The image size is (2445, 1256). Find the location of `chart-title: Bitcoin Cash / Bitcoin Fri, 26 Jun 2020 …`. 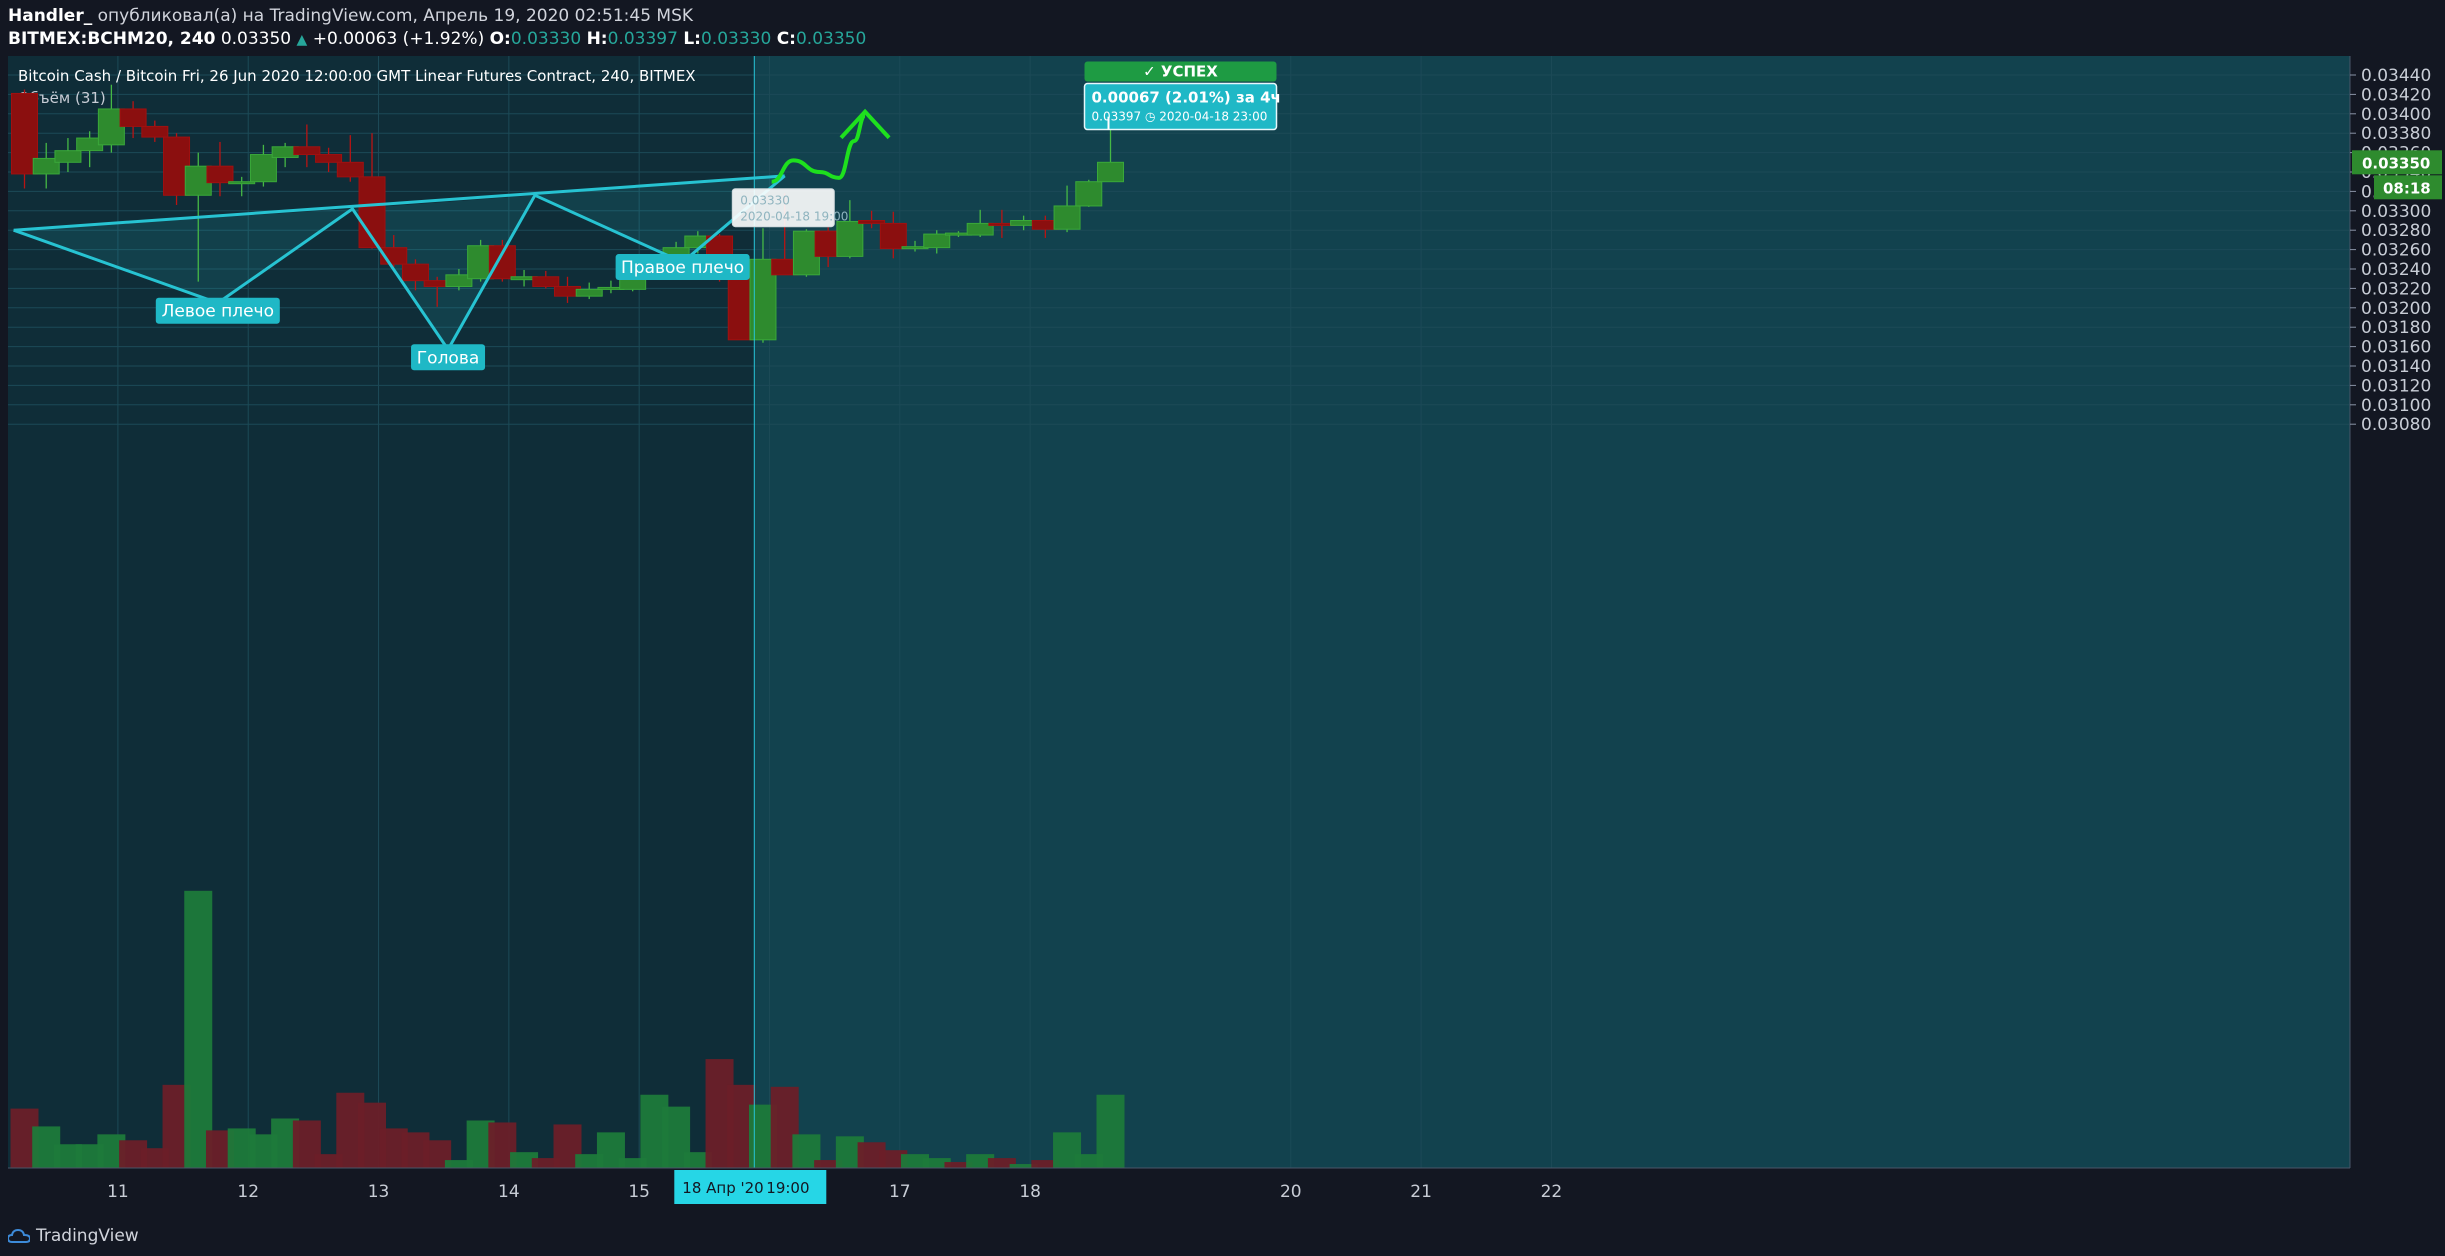

chart-title: Bitcoin Cash / Bitcoin Fri, 26 Jun 2020 … is located at coordinates (357, 76).